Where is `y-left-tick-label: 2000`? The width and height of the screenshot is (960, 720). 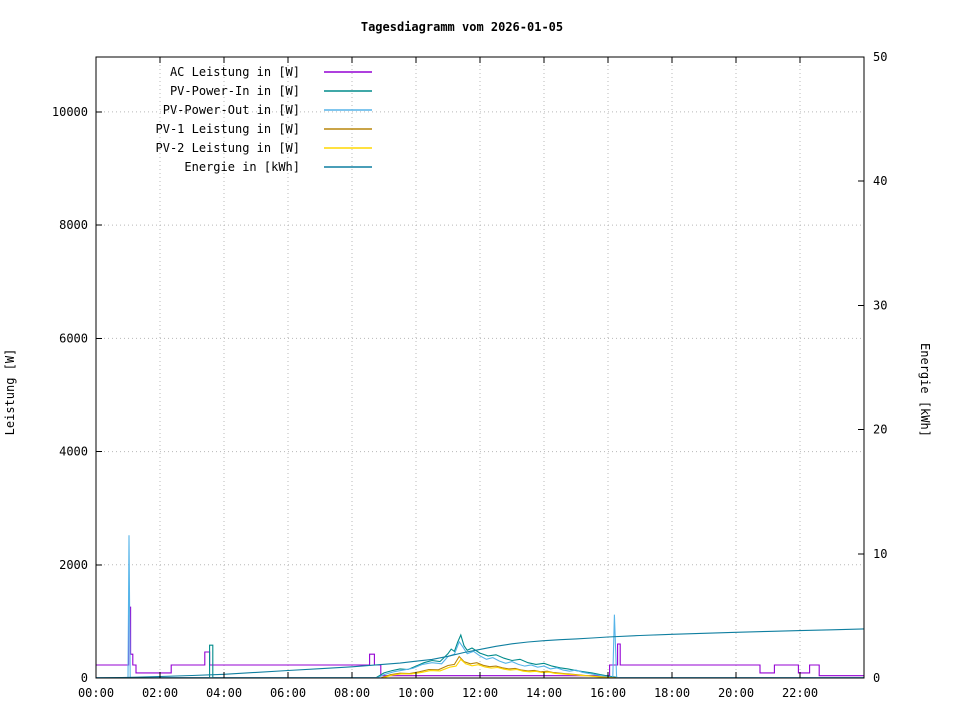 y-left-tick-label: 2000 is located at coordinates (73, 565).